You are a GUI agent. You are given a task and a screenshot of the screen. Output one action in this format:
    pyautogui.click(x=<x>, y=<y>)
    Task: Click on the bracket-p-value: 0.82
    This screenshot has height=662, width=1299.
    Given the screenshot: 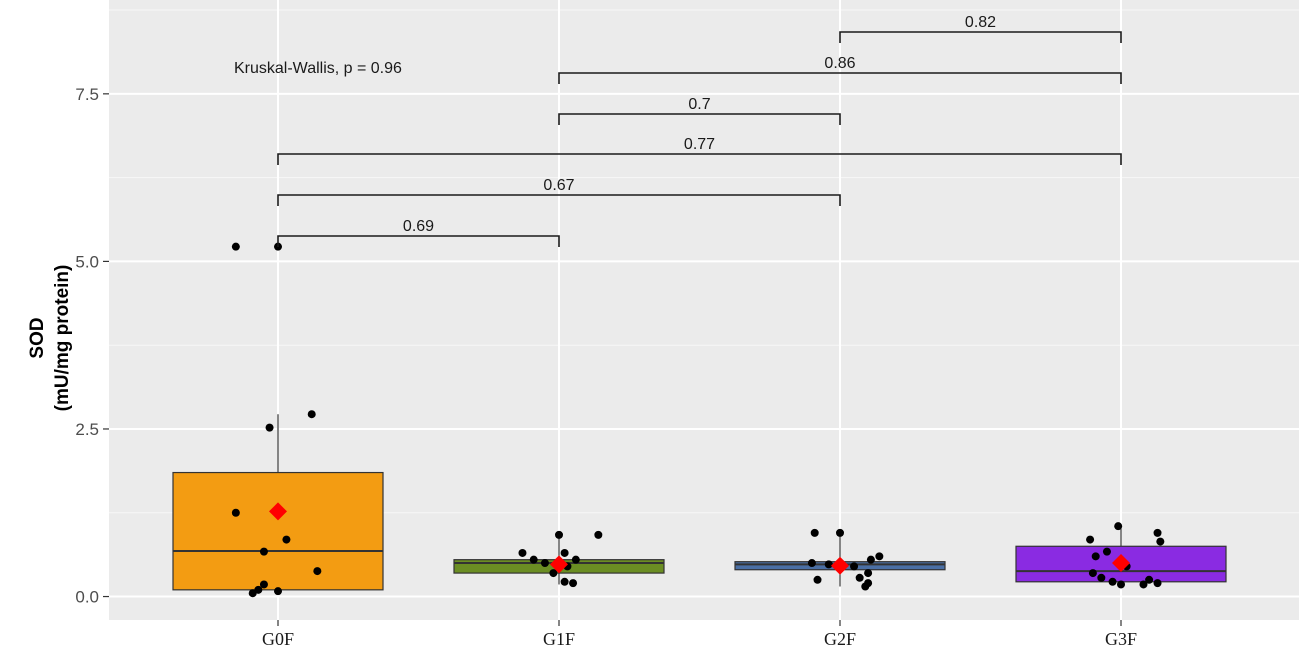 What is the action you would take?
    pyautogui.click(x=980, y=22)
    